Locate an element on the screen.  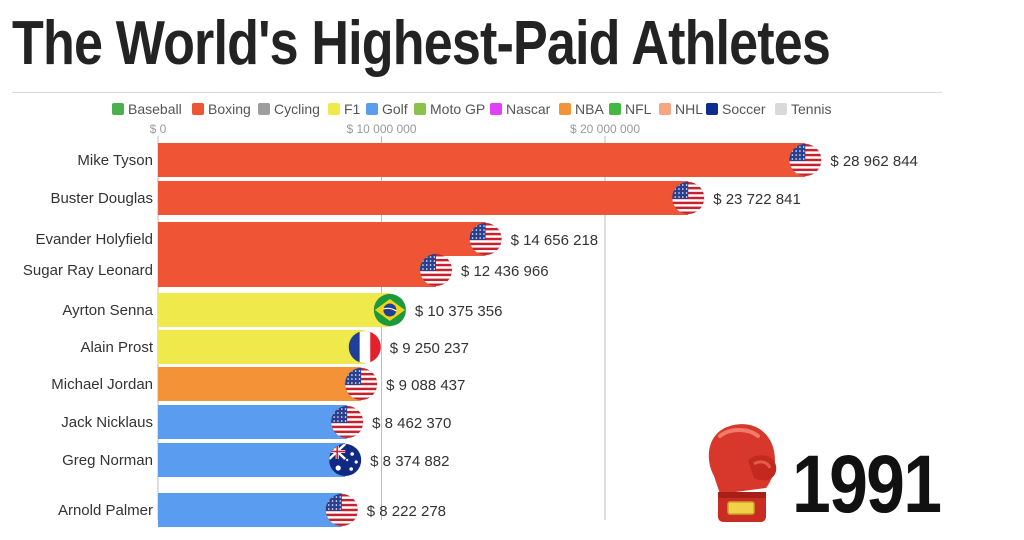
legend-item-f1: F1 is located at coordinates (344, 109).